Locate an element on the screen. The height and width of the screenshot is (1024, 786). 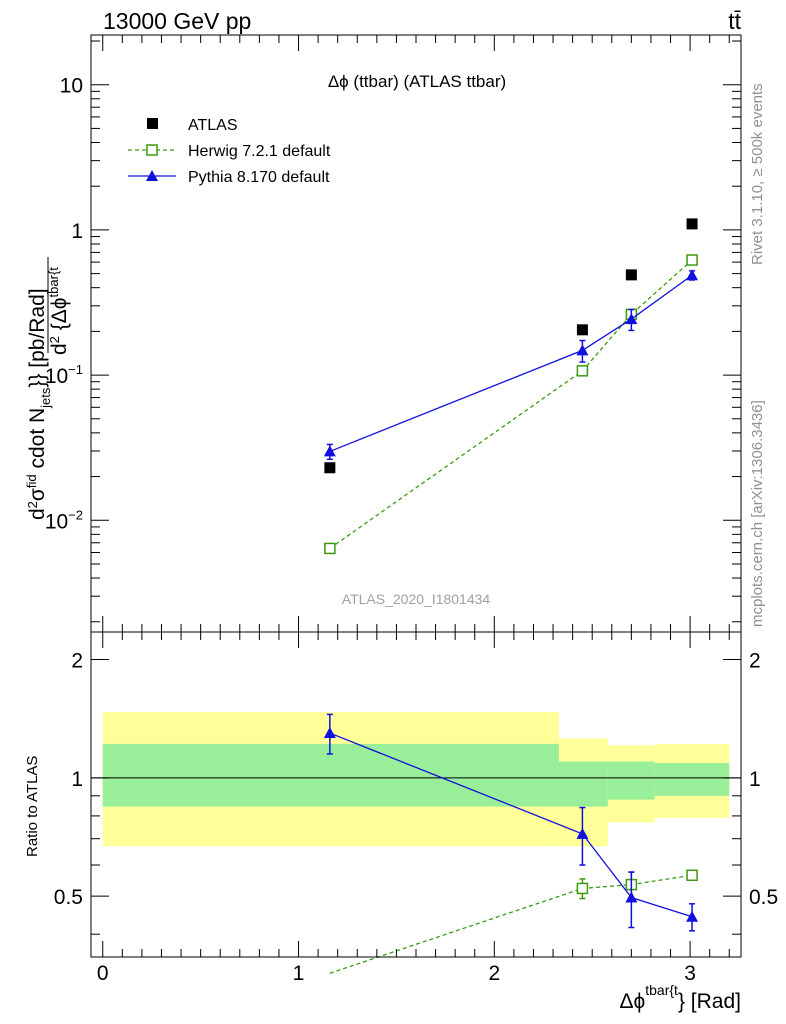
legend-herwig-label: Herwig 7.2.1 default is located at coordinates (259, 151).